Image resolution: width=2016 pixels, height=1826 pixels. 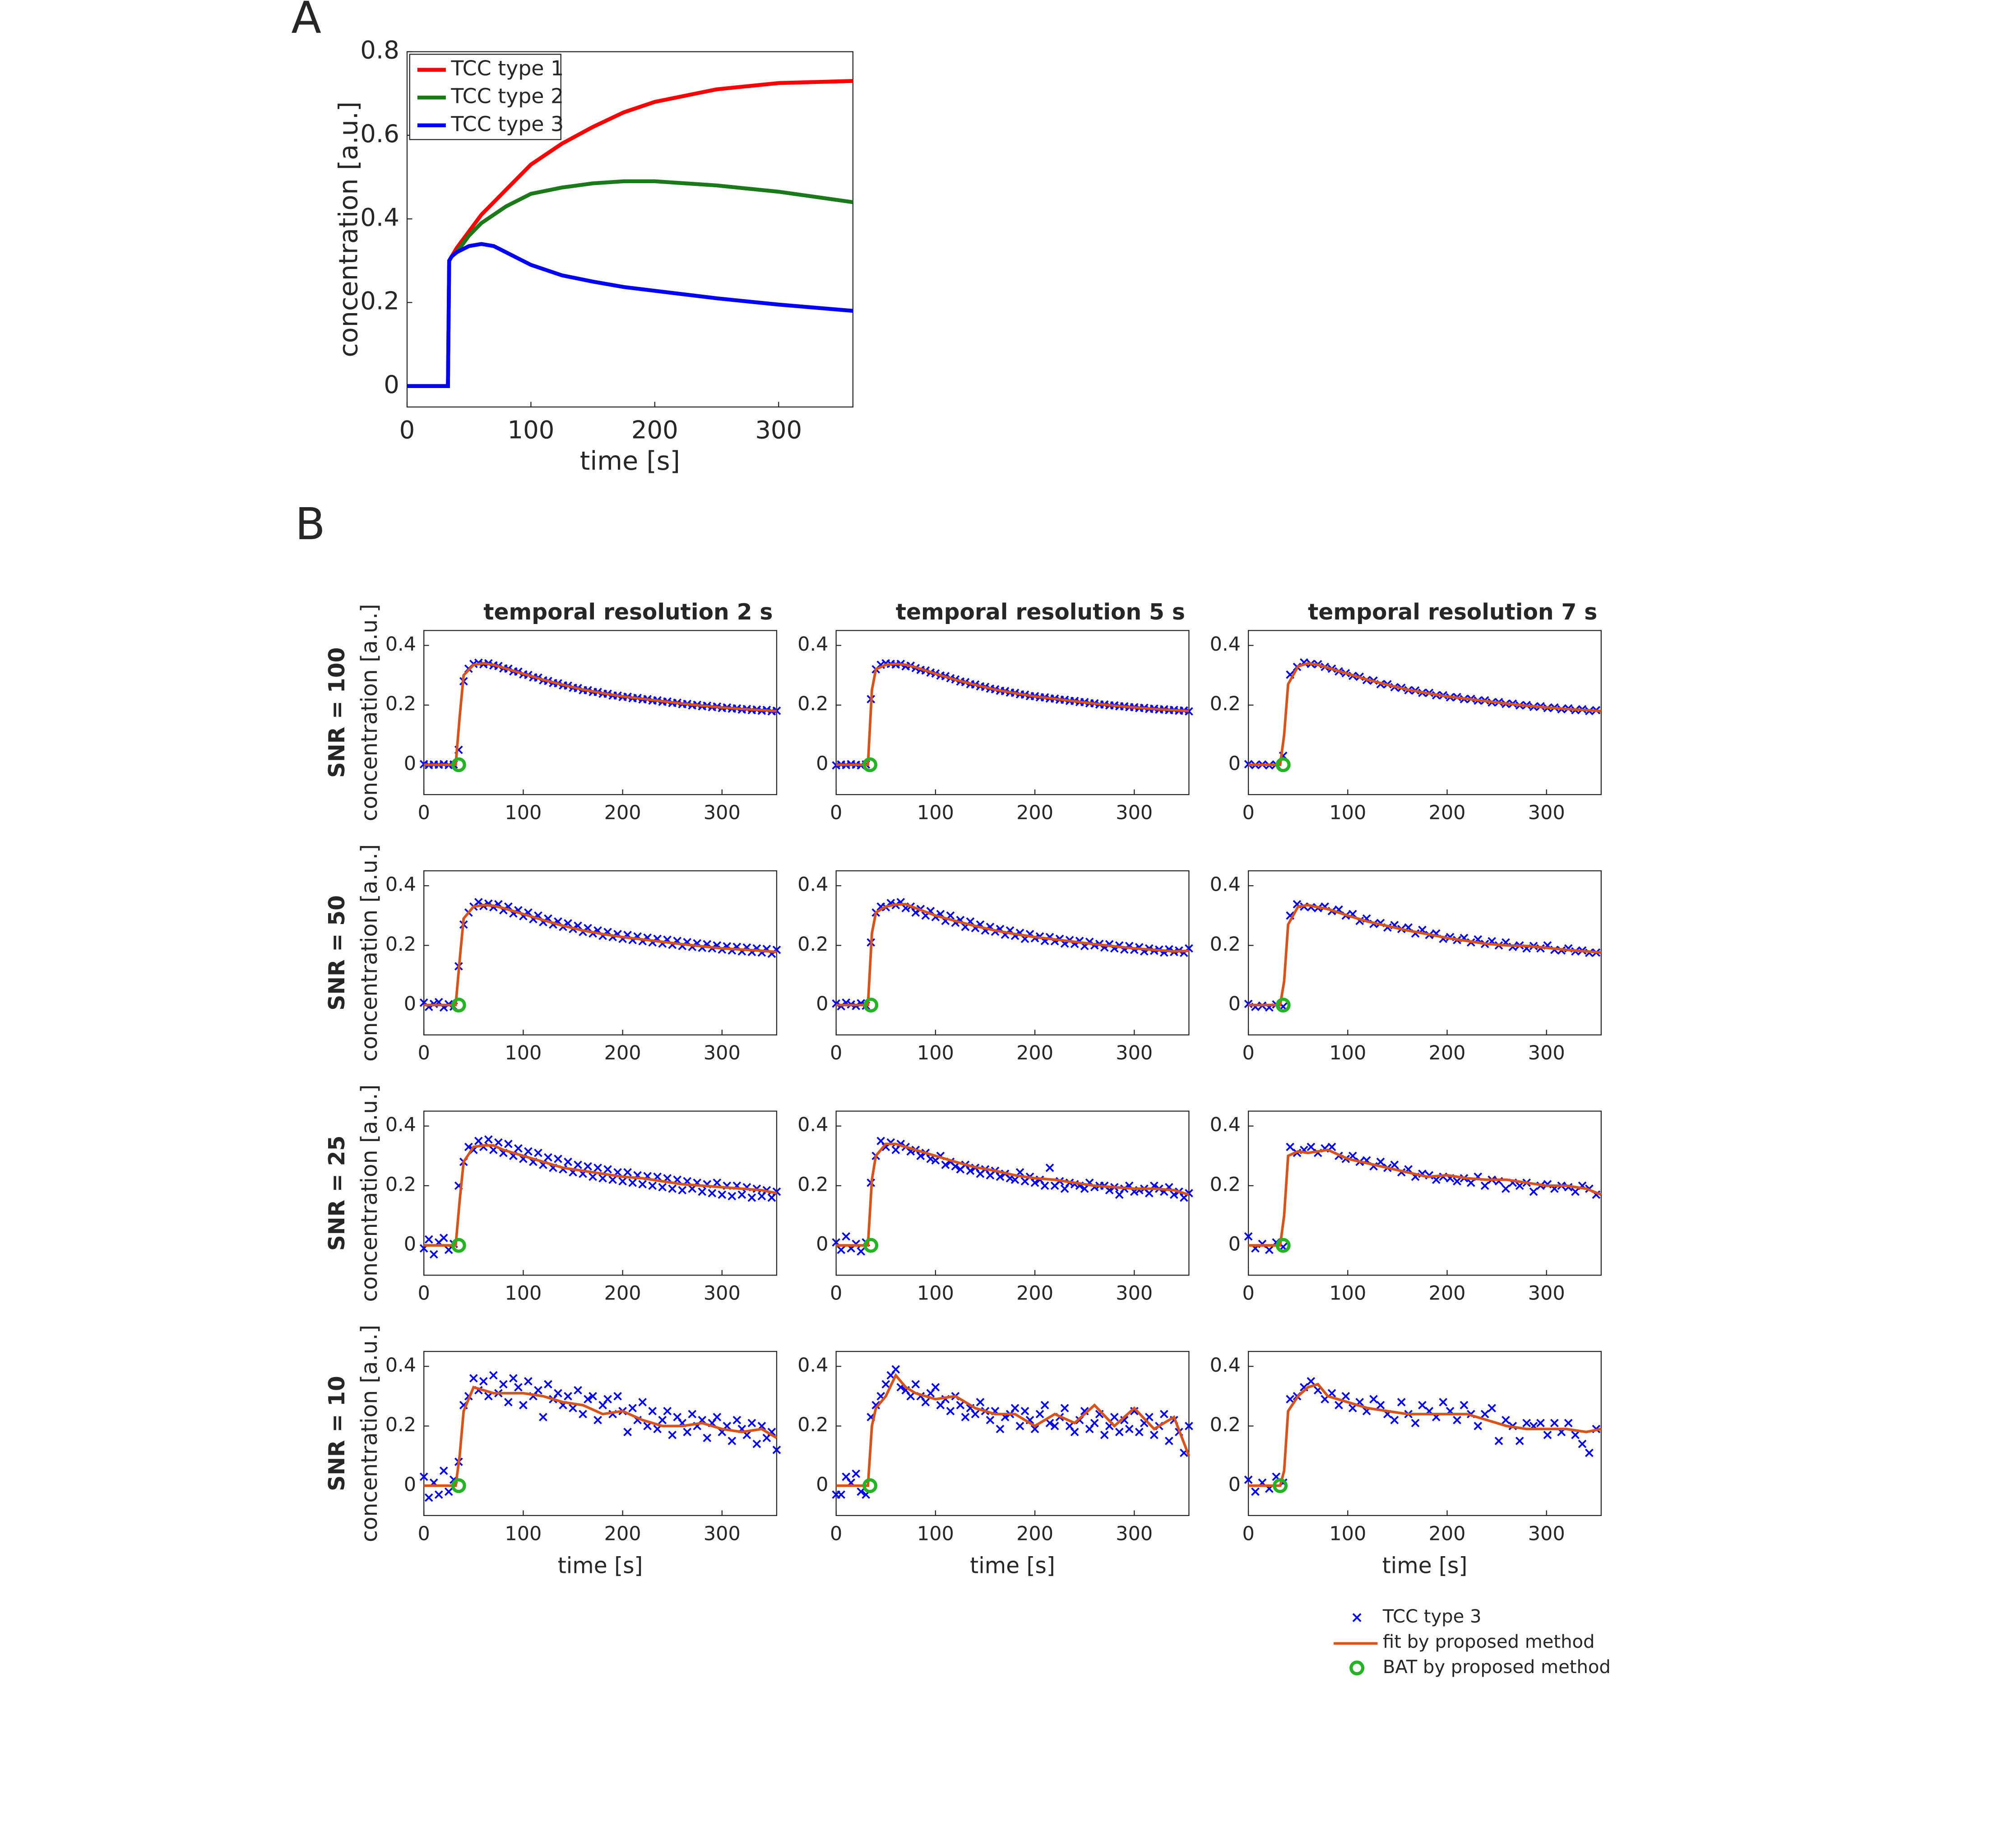 I want to click on legend-label: TCC type 1, so click(x=507, y=68).